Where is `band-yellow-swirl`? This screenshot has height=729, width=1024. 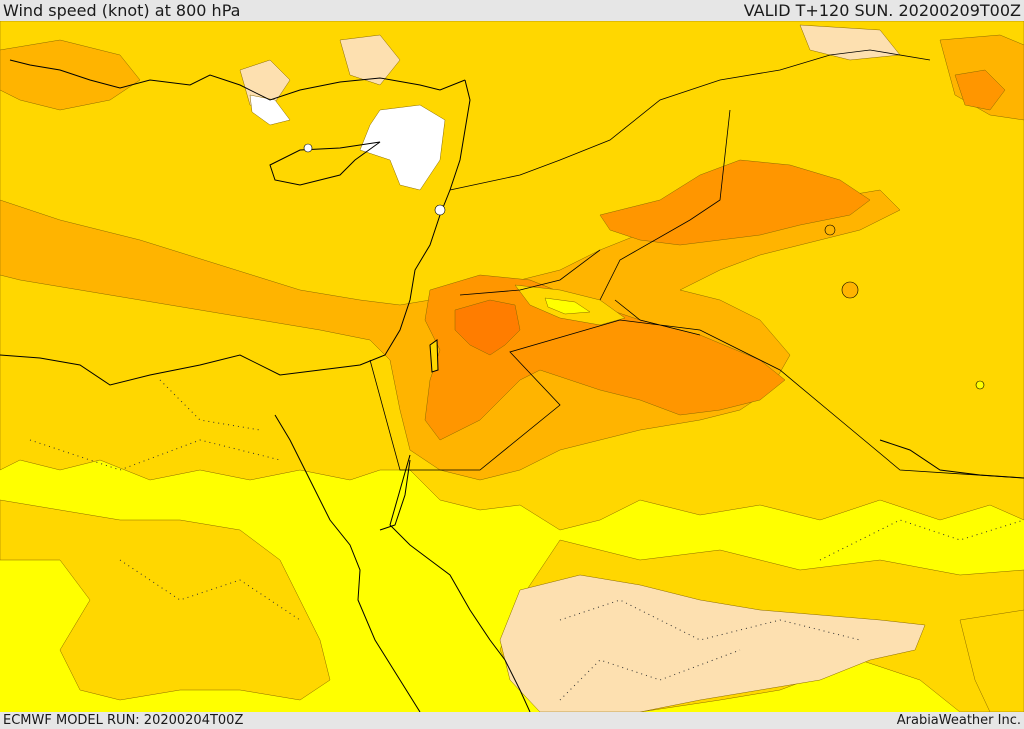
band-yellow-swirl is located at coordinates (567, 306).